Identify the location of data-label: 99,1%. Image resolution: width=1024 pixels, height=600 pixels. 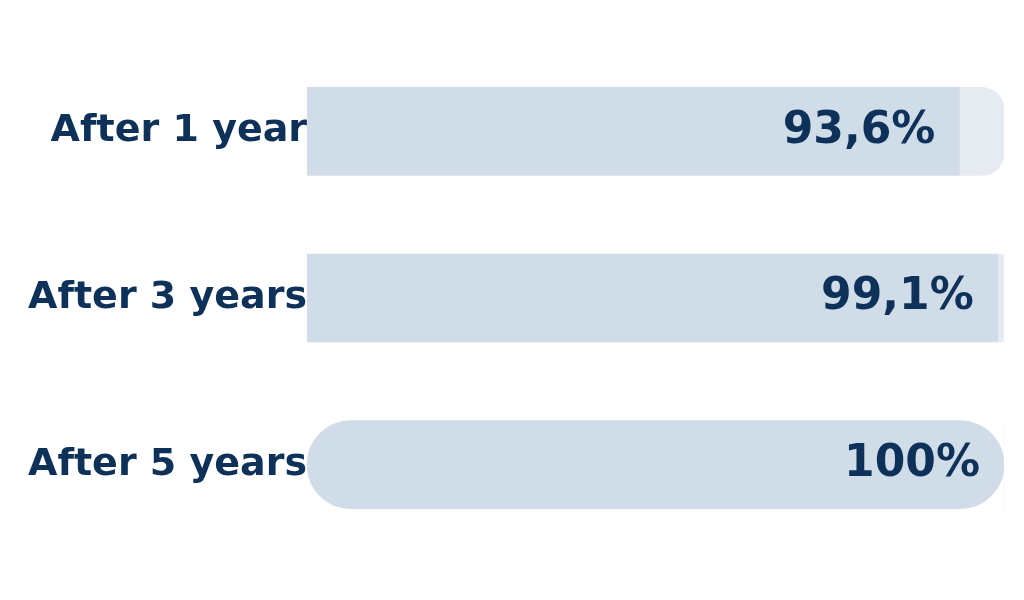
(897, 294).